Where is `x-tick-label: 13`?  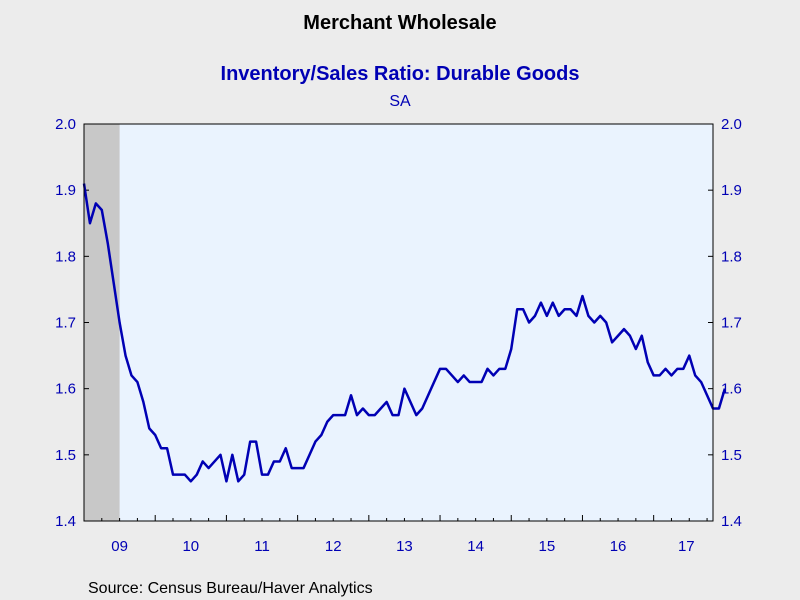
x-tick-label: 13 is located at coordinates (404, 546).